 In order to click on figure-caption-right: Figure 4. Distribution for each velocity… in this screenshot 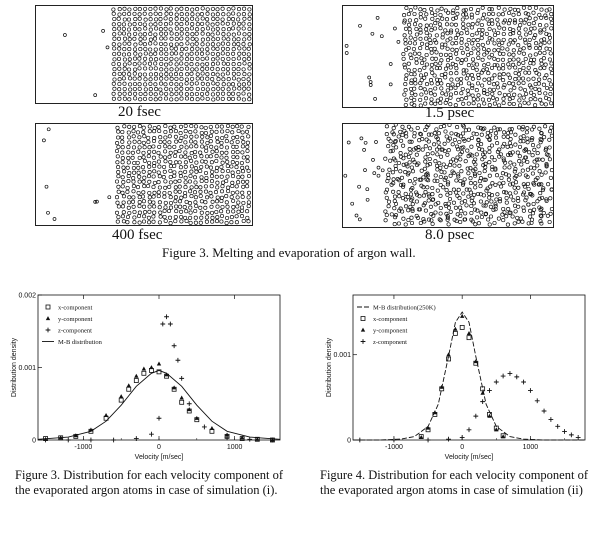, I will do `click(454, 482)`.